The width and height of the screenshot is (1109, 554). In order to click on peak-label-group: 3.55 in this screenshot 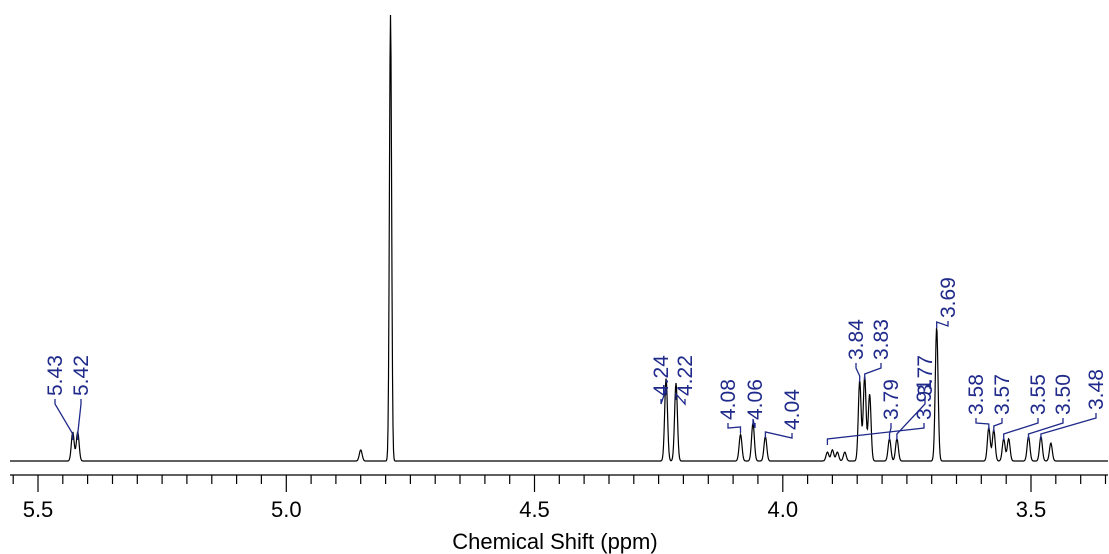, I will do `click(1026, 407)`.